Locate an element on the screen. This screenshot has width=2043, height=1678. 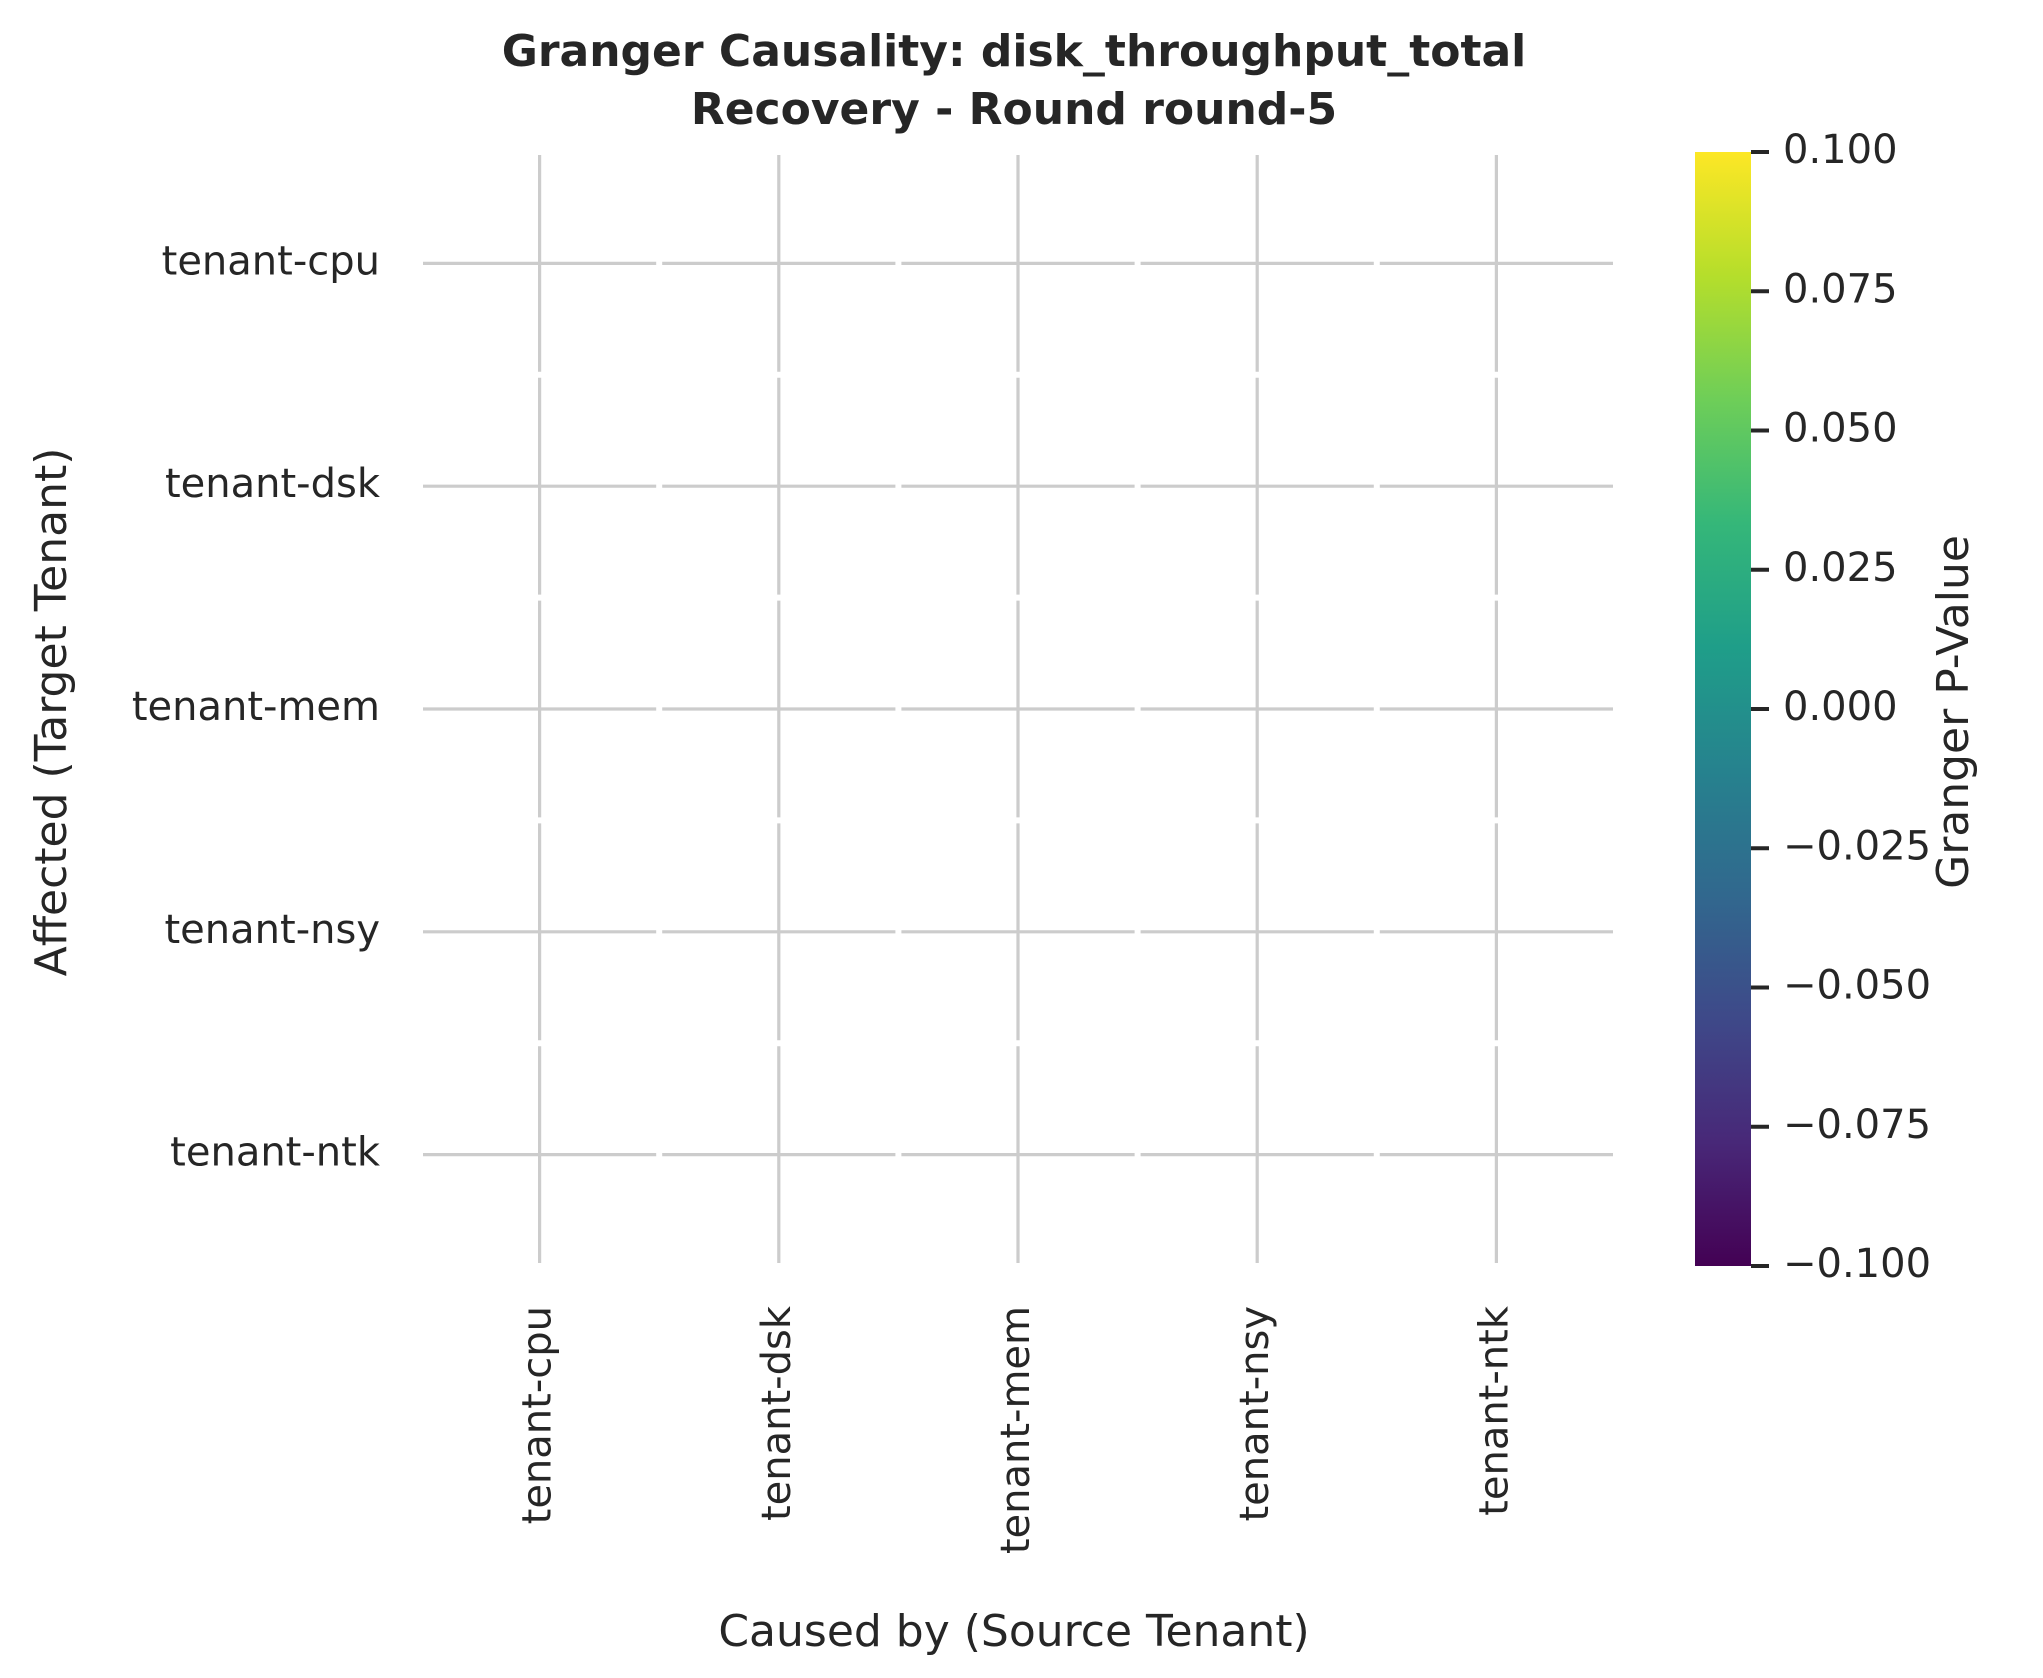
x-tick-label: tenant-cpu is located at coordinates (538, 1415).